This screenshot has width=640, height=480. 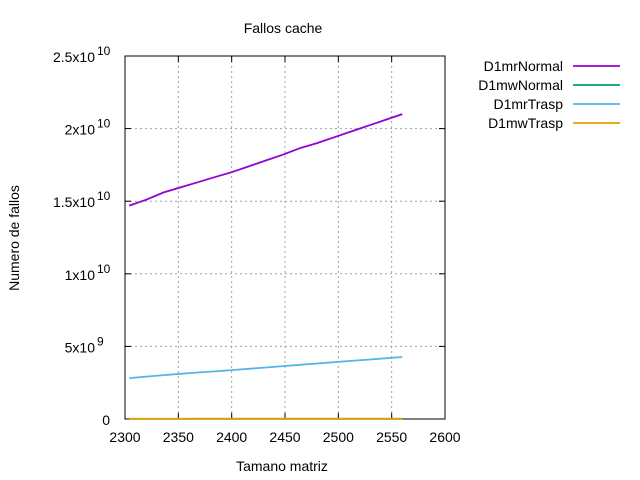 I want to click on y-tick-label: 2.5x10 10, so click(x=82, y=54).